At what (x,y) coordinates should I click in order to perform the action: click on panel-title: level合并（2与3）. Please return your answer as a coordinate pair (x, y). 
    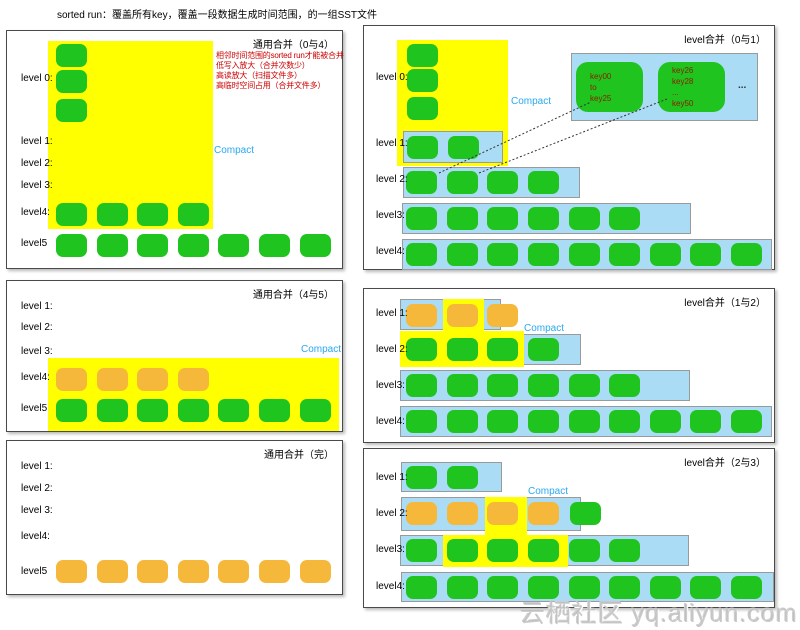
    Looking at the image, I should click on (725, 463).